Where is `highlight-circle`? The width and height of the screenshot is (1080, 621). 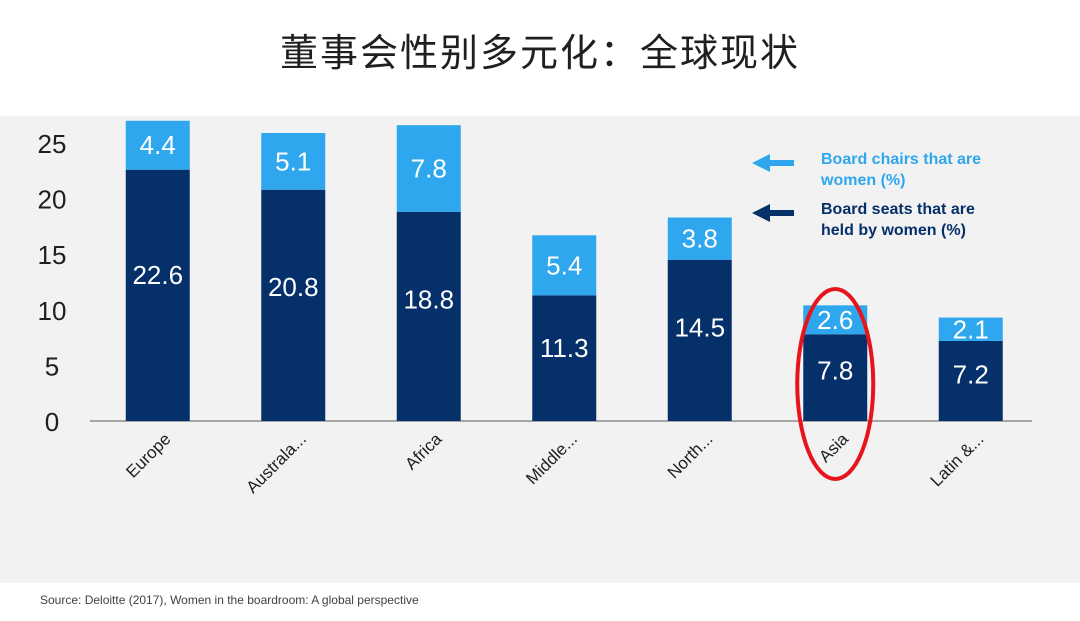
highlight-circle is located at coordinates (835, 384).